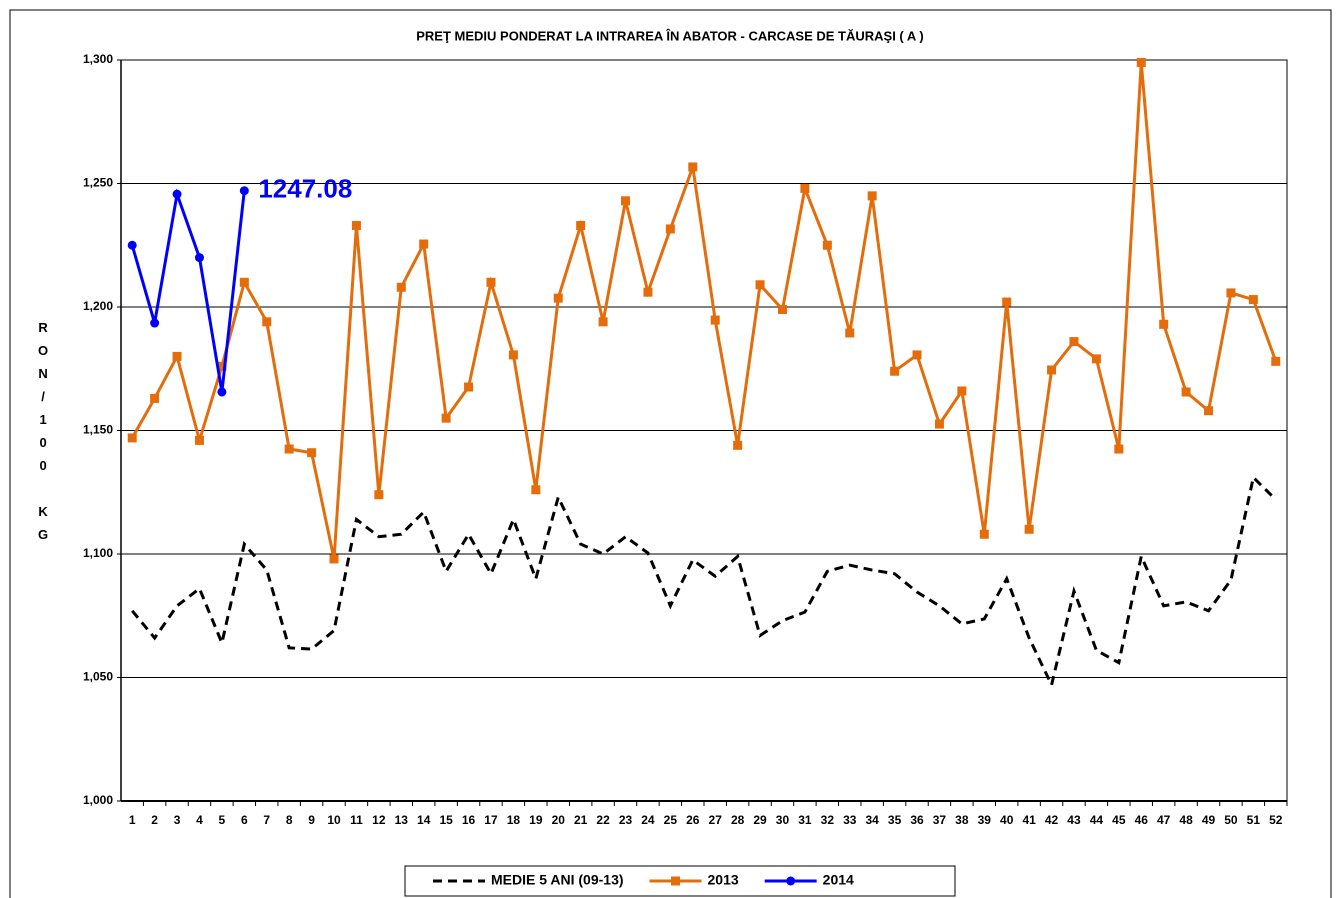 The height and width of the screenshot is (898, 1341). Describe the element at coordinates (98, 430) in the screenshot. I see `y-tick-label: 1,150` at that location.